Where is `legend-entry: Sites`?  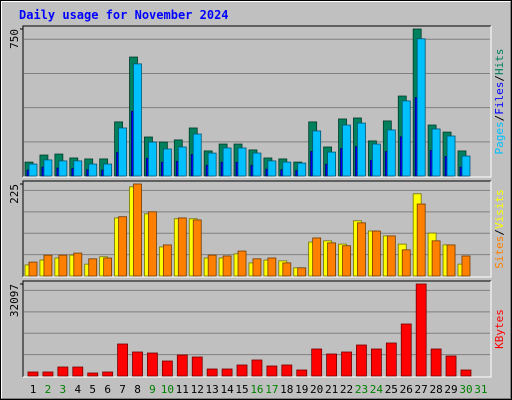 legend-entry: Sites is located at coordinates (499, 252).